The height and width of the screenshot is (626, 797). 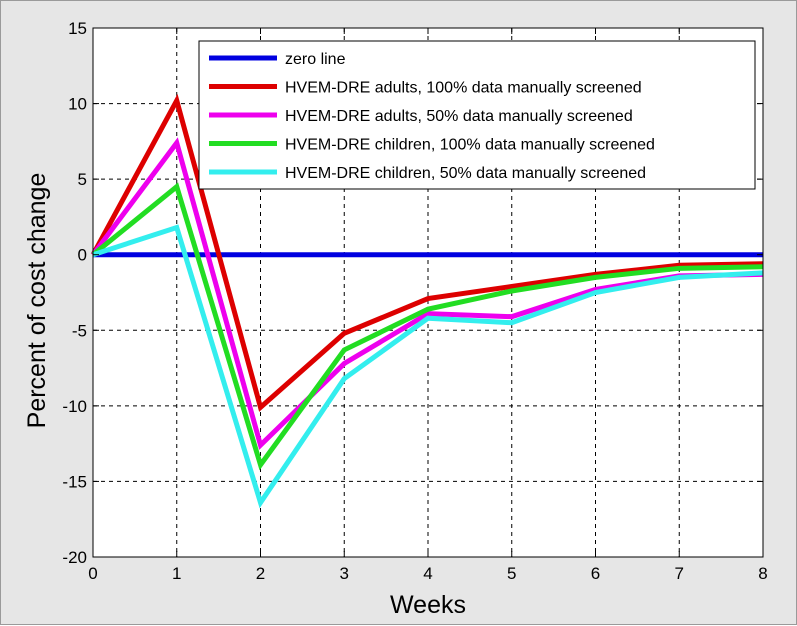 What do you see at coordinates (82, 255) in the screenshot?
I see `y-tick-label: 0` at bounding box center [82, 255].